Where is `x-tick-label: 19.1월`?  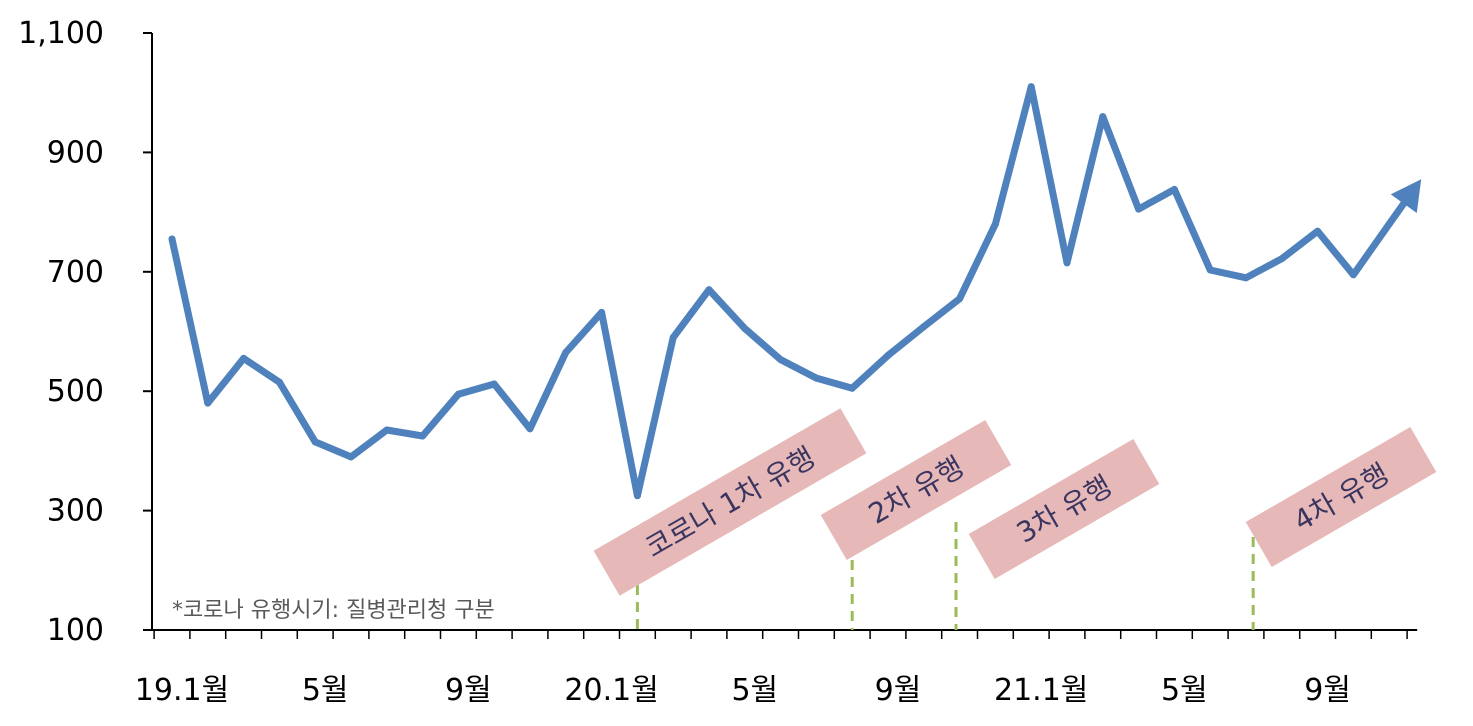 x-tick-label: 19.1월 is located at coordinates (182, 690).